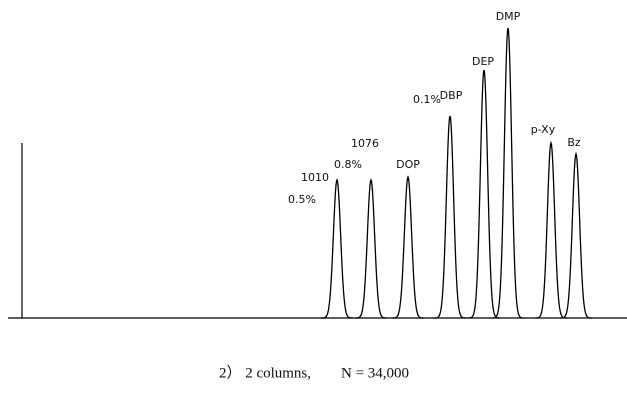  What do you see at coordinates (427, 99) in the screenshot?
I see `annotation: 0.1%` at bounding box center [427, 99].